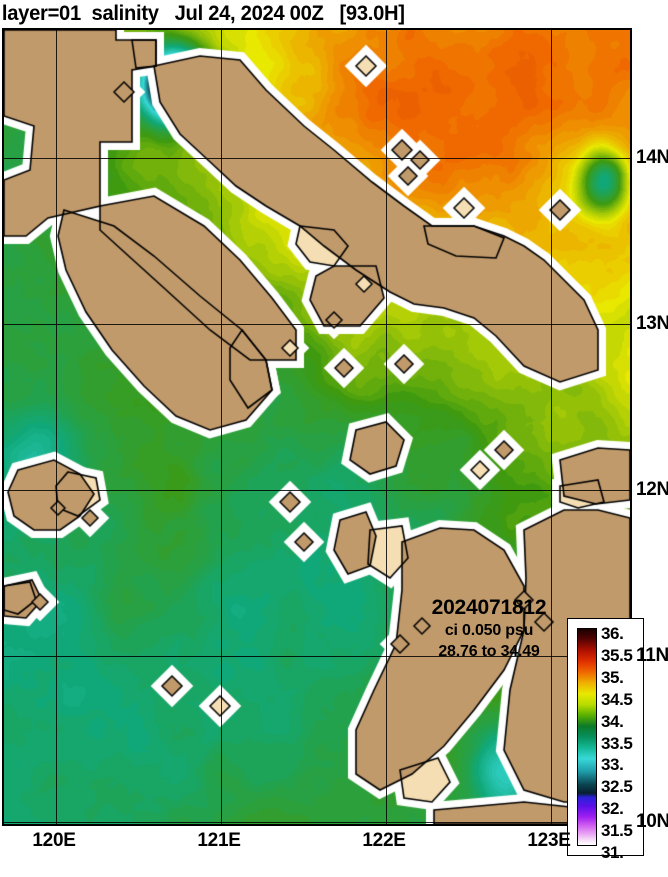 The width and height of the screenshot is (668, 877). Describe the element at coordinates (551, 427) in the screenshot. I see `gridline-123E` at that location.